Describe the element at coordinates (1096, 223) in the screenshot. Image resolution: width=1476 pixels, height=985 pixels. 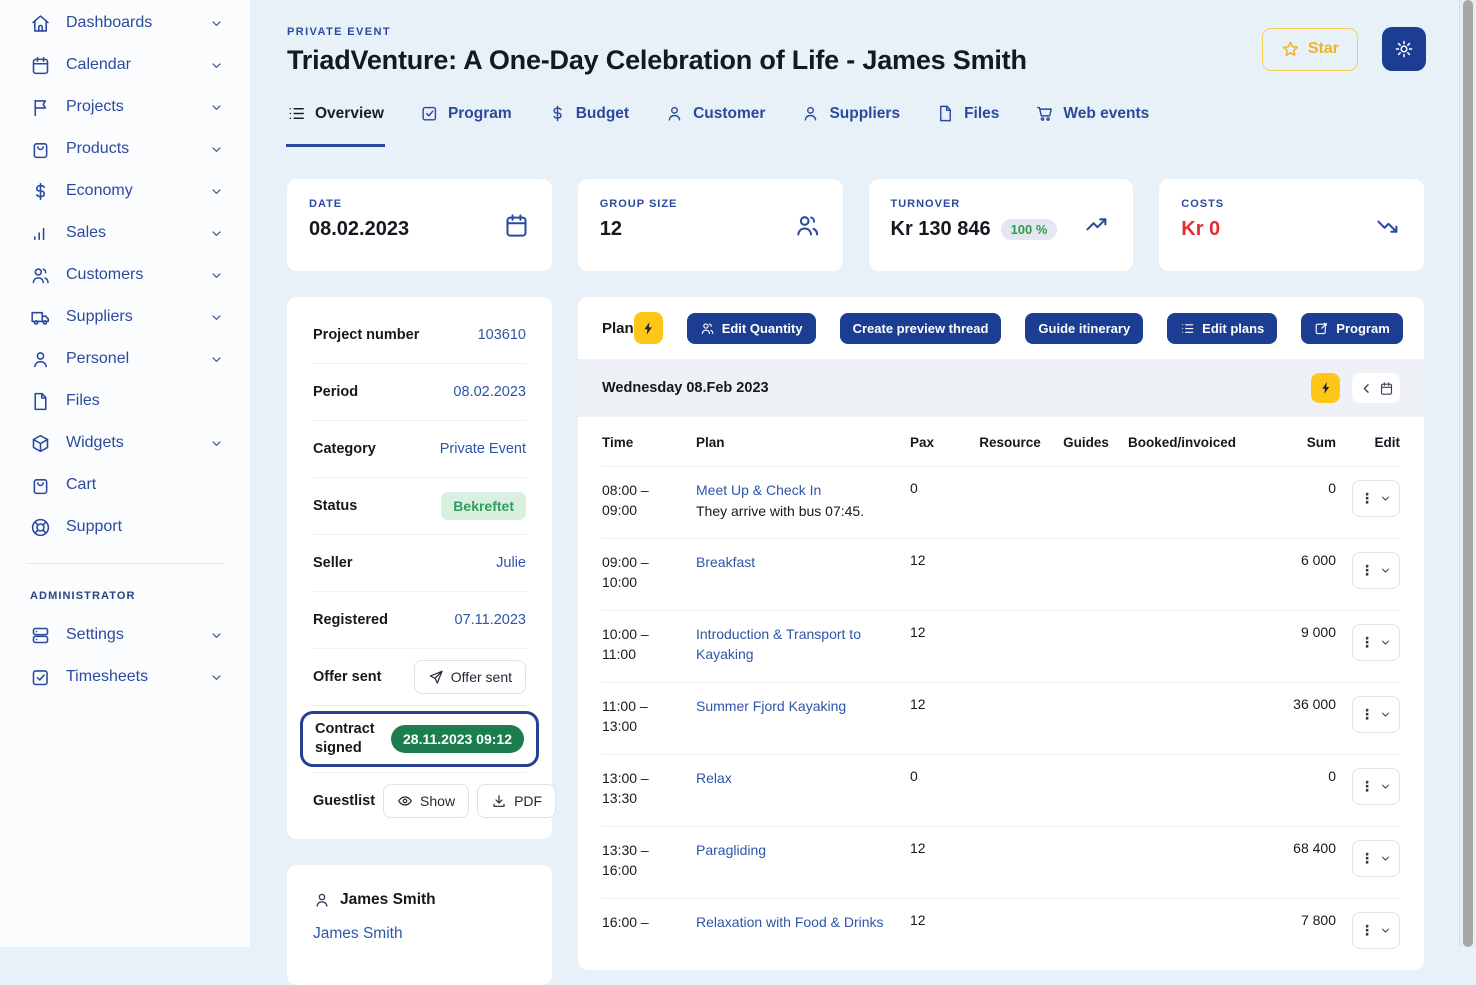
I see `trend-up-icon` at that location.